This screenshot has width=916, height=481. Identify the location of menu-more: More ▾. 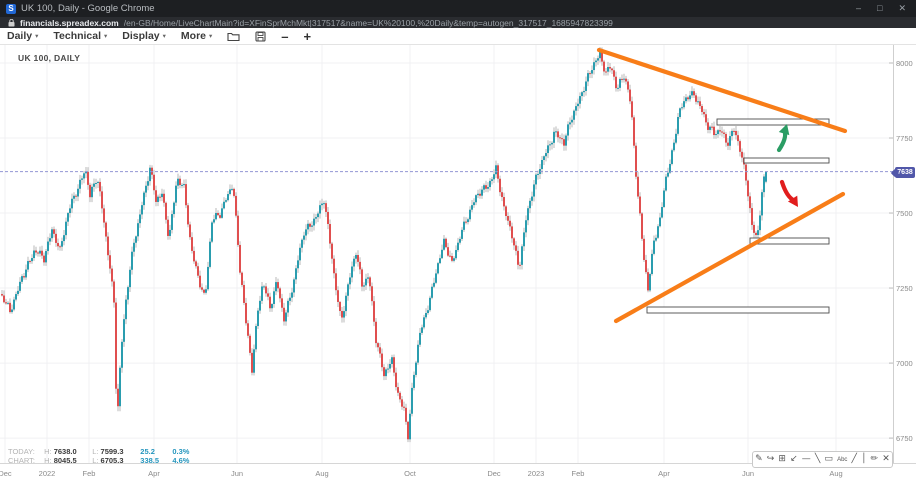
(196, 36).